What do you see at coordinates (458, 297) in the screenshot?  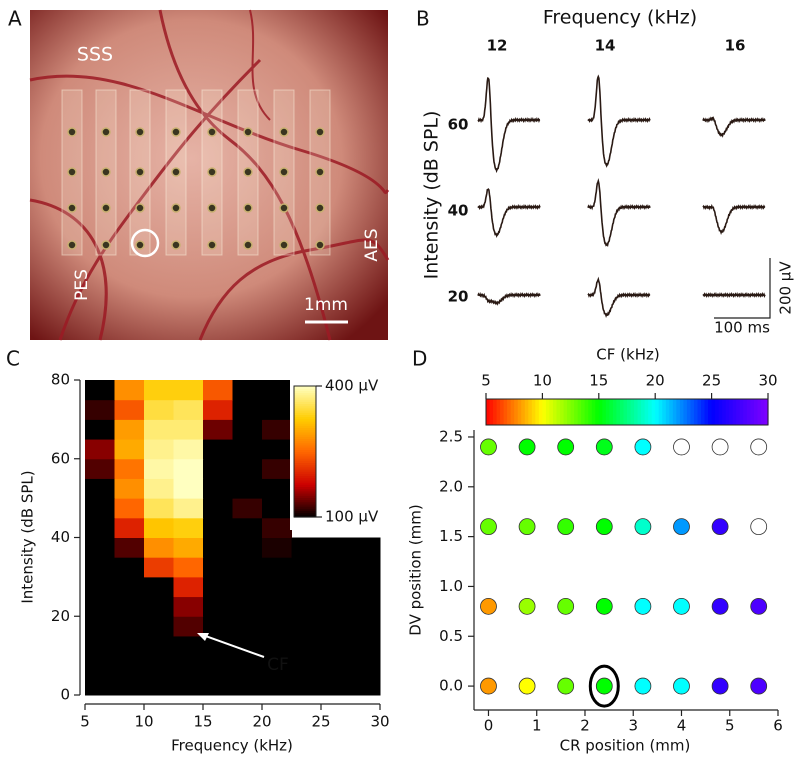 I see `row-label: 20` at bounding box center [458, 297].